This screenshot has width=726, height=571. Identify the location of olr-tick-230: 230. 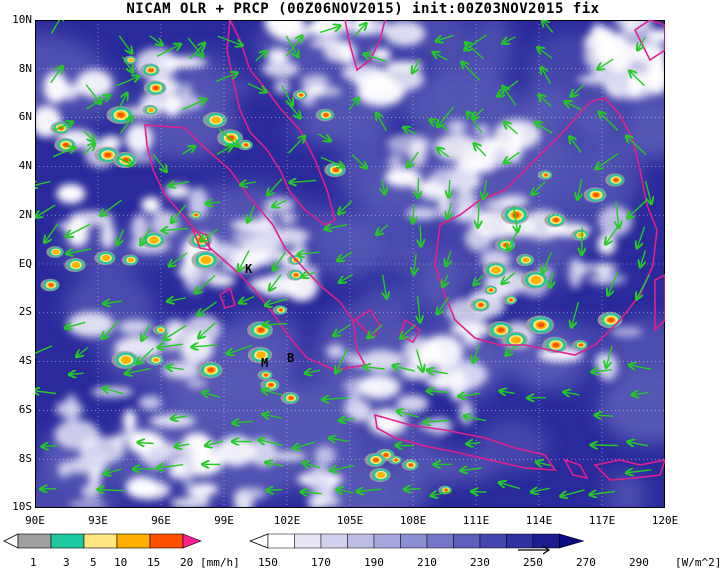
(480, 562).